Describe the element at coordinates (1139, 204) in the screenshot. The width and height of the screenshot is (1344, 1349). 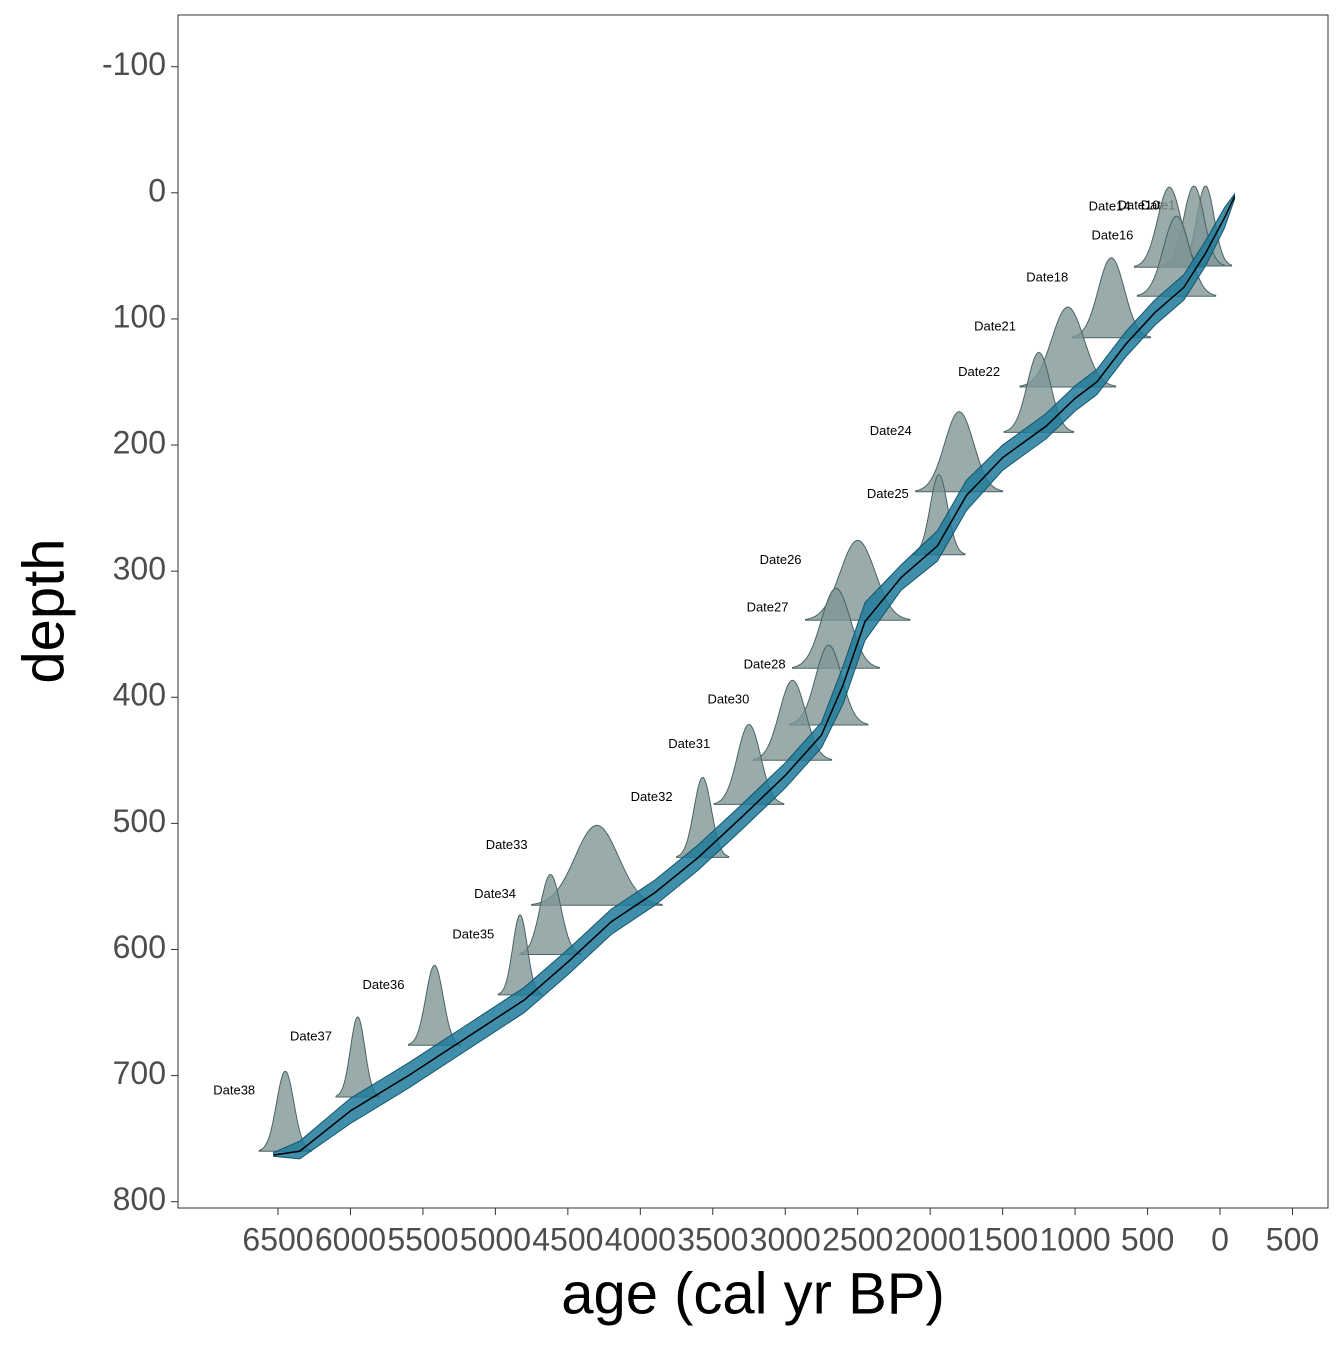
I see `date-label: Date10` at that location.